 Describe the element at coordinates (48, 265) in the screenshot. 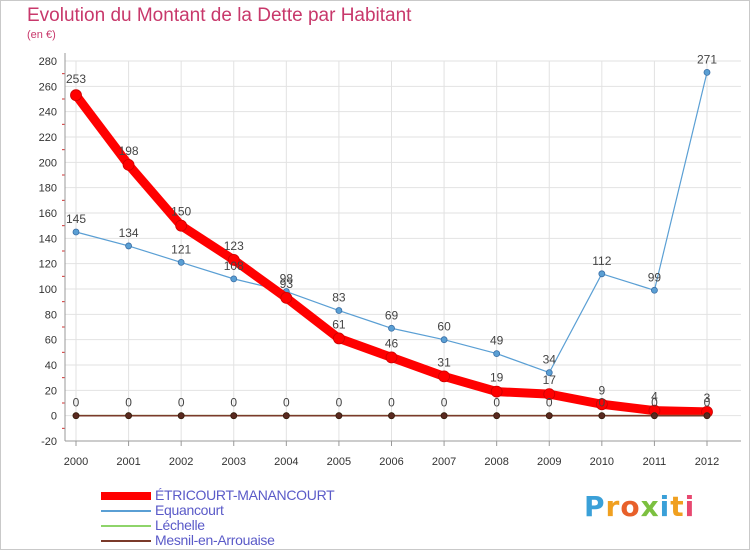

I see `y-tick-label: 120` at that location.